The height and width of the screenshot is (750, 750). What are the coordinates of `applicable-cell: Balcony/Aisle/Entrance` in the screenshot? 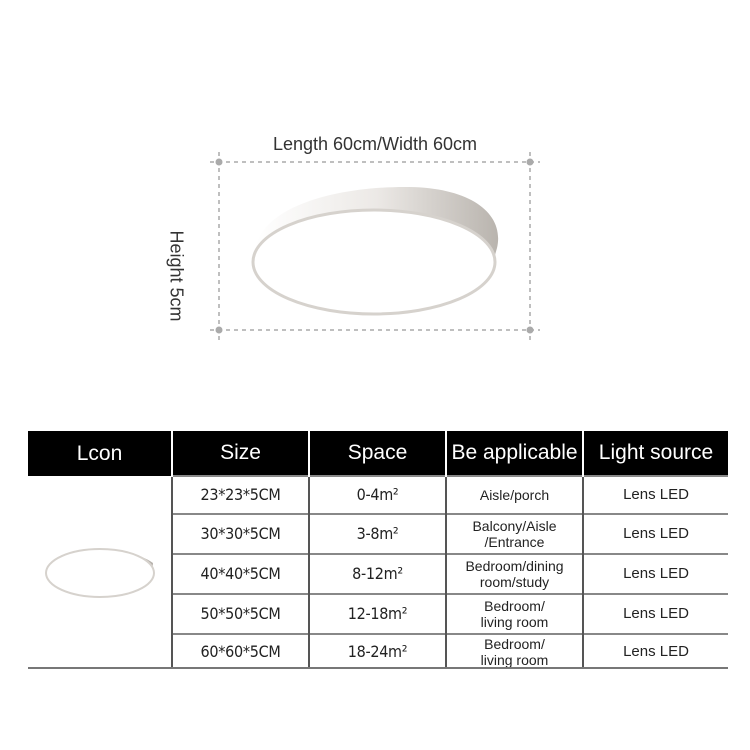 It's located at (514, 533).